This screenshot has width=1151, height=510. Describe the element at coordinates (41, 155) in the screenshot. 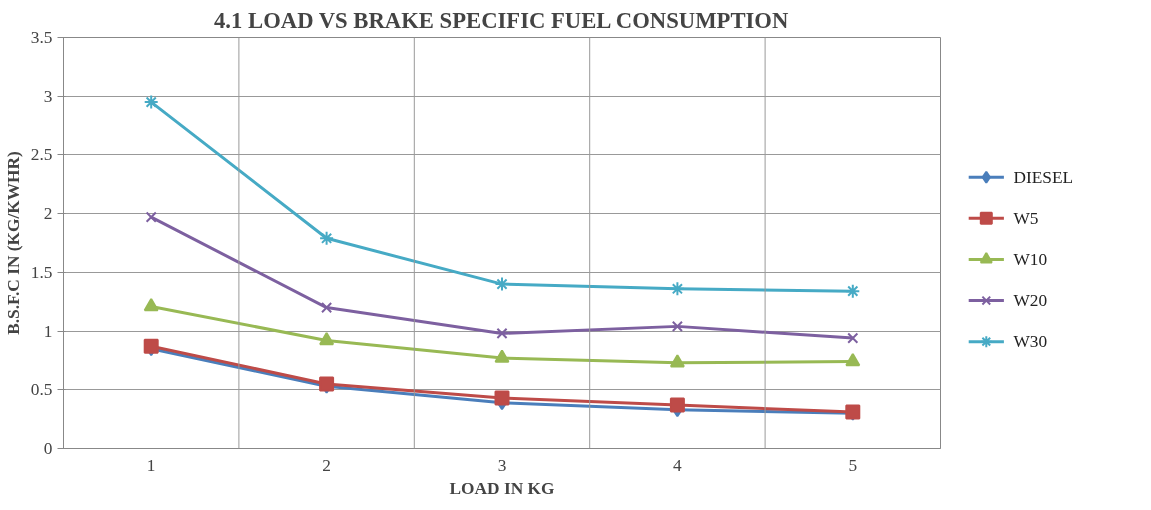

I see `y-tick-label: 2.5` at that location.